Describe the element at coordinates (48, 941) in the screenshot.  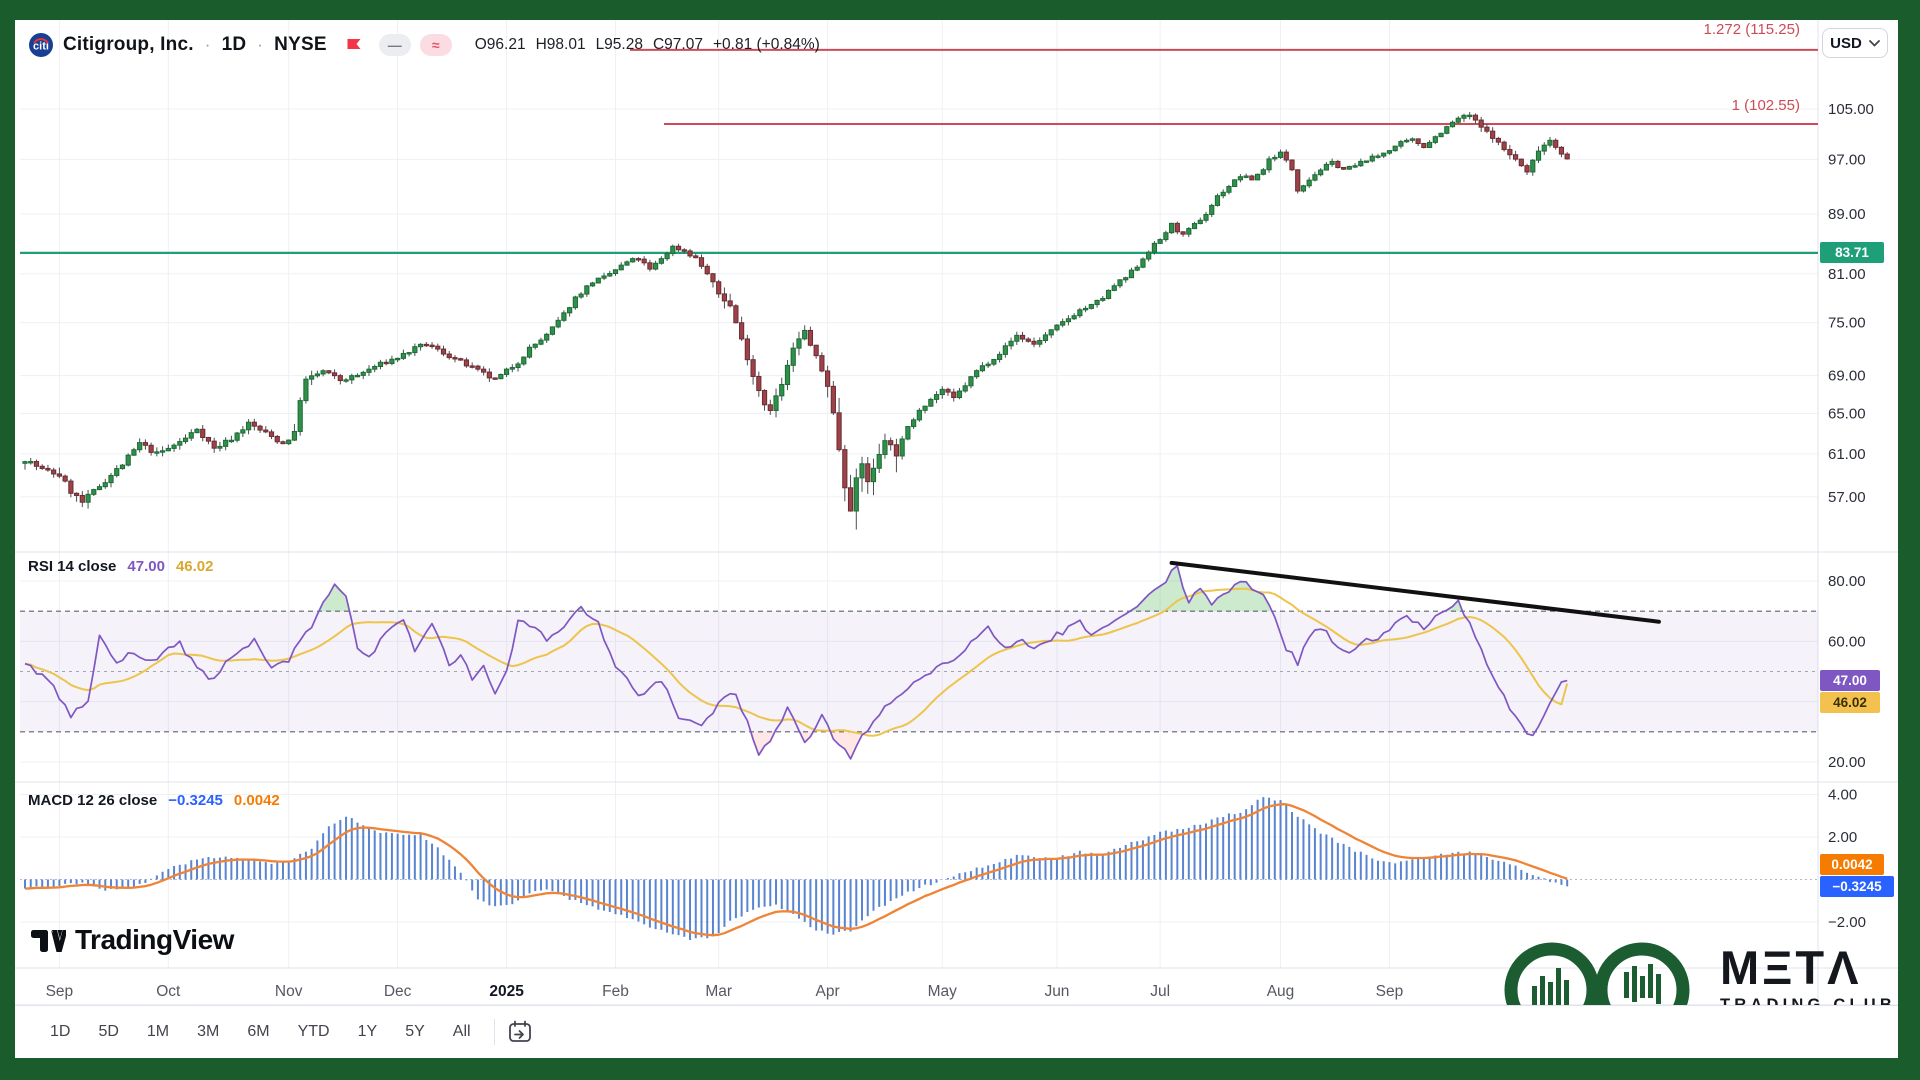
I see `tradingview-mark-icon` at that location.